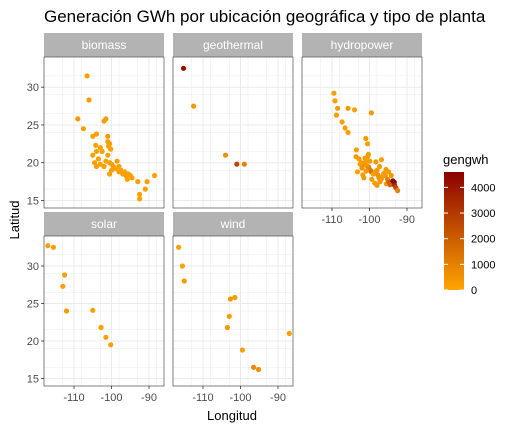 This screenshot has width=516, height=430. I want to click on colorbar-tick-label: 4000, so click(483, 188).